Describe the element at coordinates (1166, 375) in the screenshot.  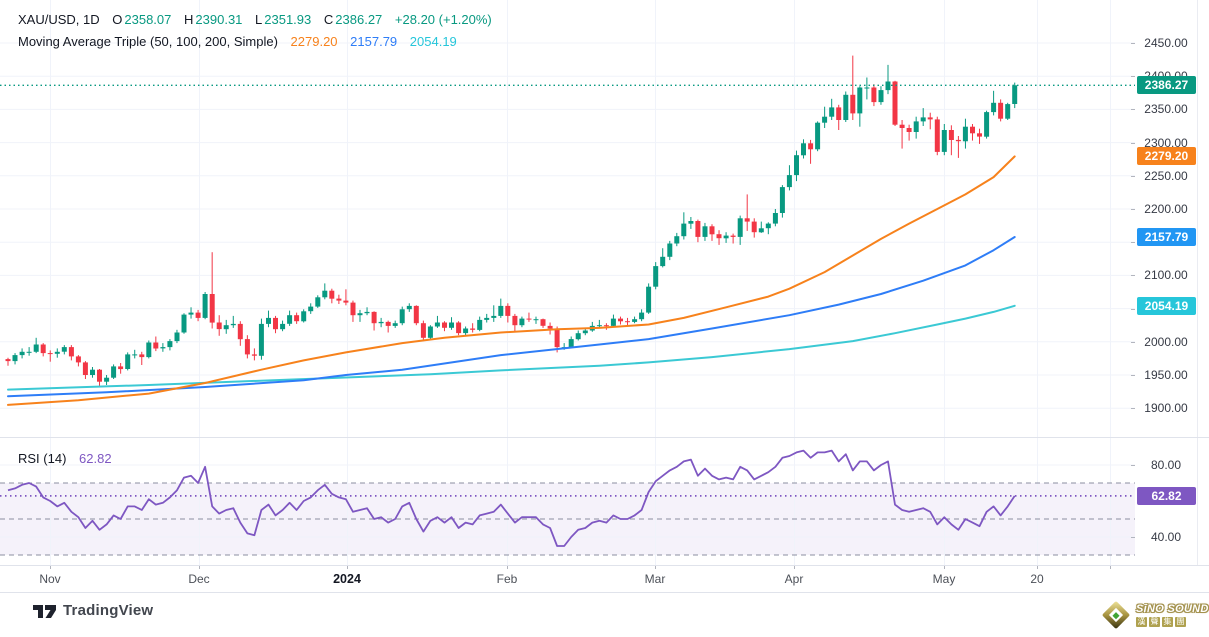
I see `price-axis-label: 1950.00` at that location.